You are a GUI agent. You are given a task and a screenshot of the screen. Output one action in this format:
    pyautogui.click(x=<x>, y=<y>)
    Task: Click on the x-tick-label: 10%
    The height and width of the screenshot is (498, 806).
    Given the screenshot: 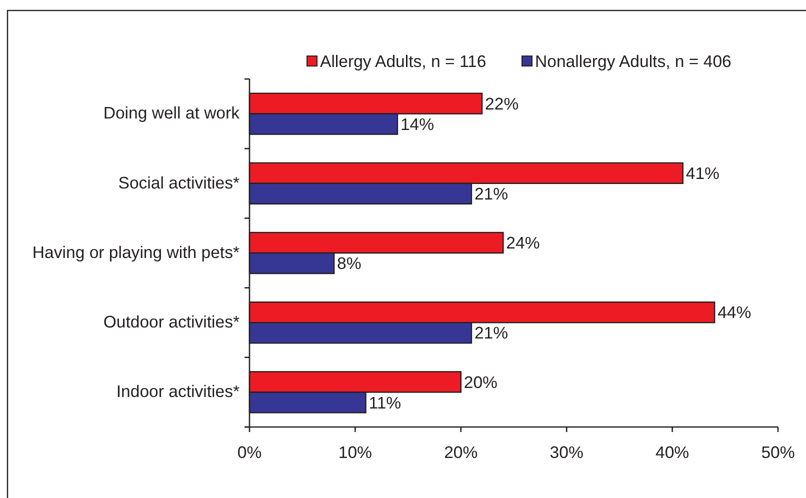 What is the action you would take?
    pyautogui.click(x=355, y=452)
    